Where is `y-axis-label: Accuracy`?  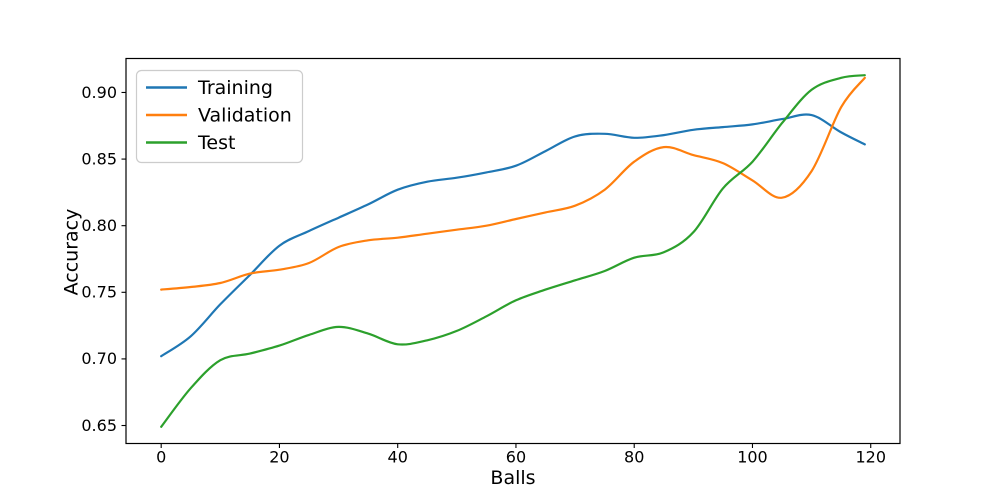
y-axis-label: Accuracy is located at coordinates (71, 252).